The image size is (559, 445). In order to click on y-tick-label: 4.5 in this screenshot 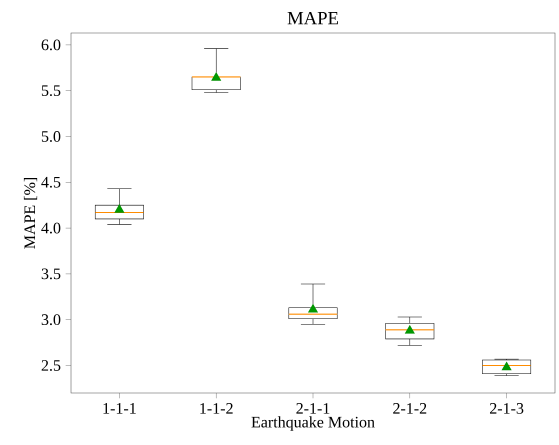, I will do `click(50, 182)`.